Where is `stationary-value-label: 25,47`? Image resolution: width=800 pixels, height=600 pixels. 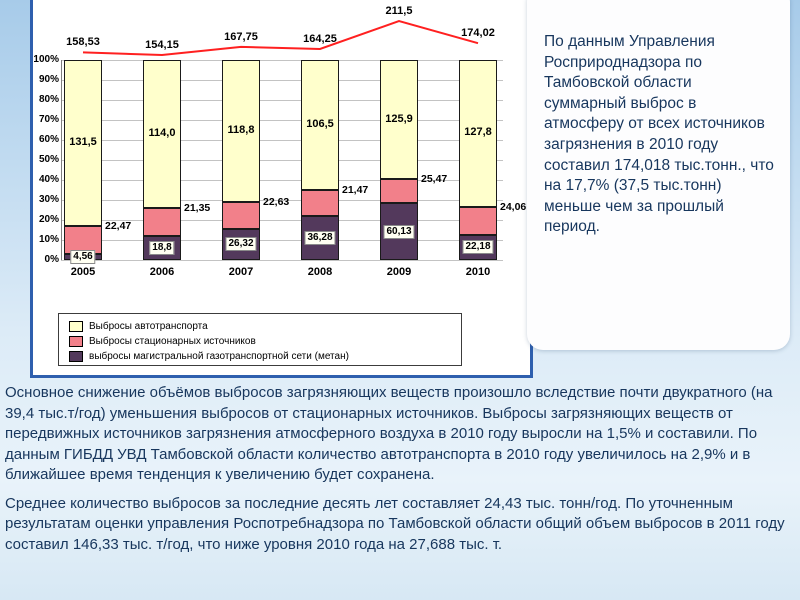
stationary-value-label: 25,47 is located at coordinates (434, 179).